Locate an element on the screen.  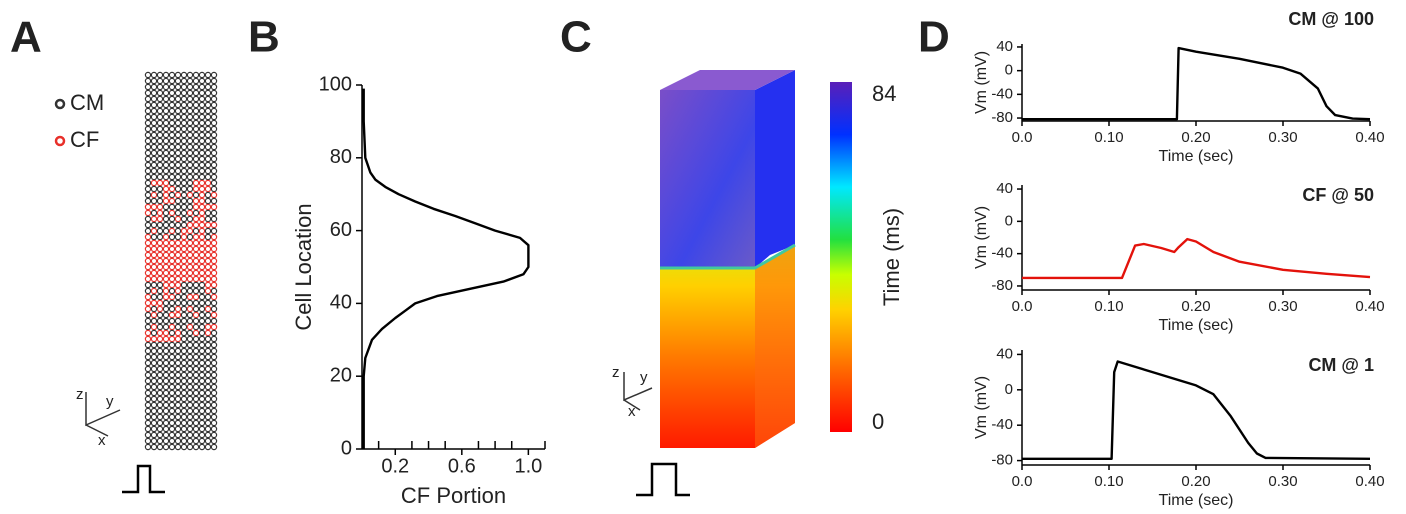
legend-label: CF is located at coordinates (84, 139).